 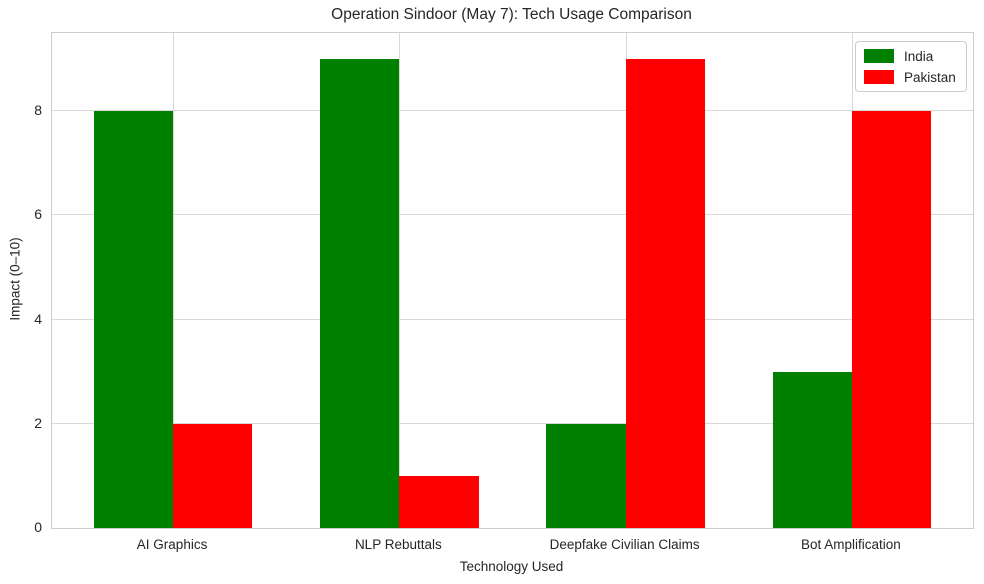 I want to click on legend-label-india: India, so click(x=919, y=56).